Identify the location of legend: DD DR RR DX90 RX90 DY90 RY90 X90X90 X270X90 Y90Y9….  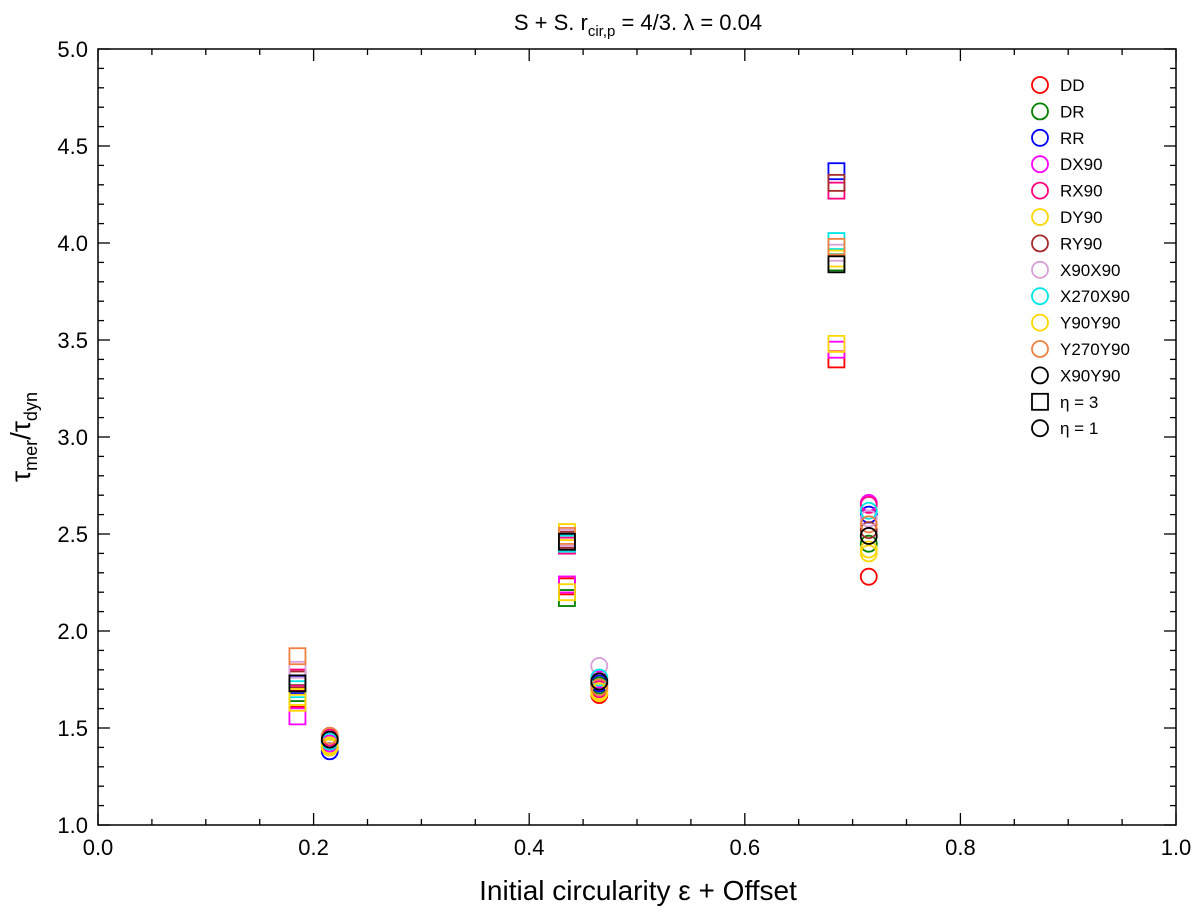
(1080, 257).